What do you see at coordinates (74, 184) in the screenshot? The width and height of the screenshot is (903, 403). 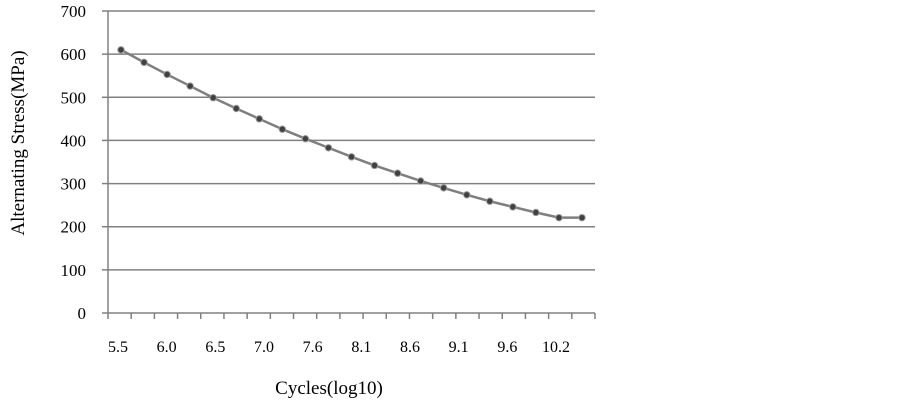 I see `y-tick-label: 300` at bounding box center [74, 184].